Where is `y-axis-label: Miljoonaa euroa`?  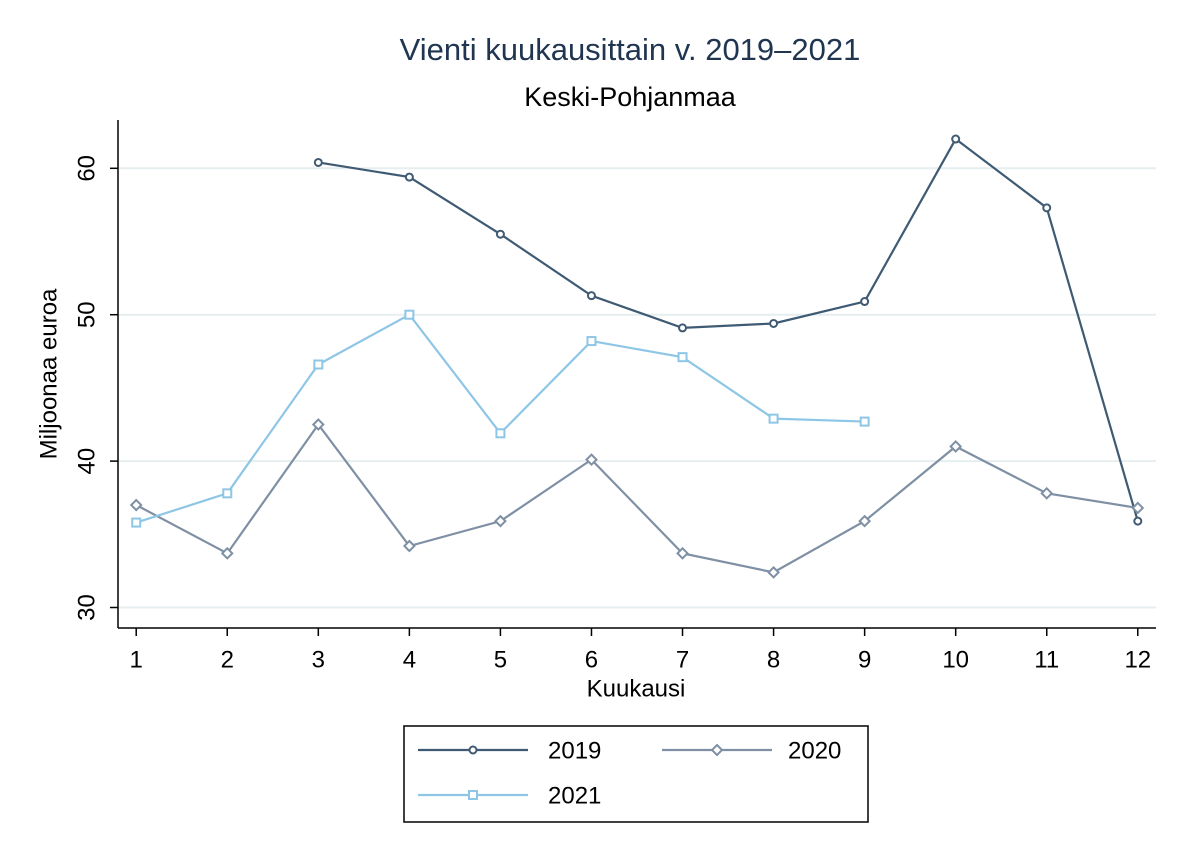
y-axis-label: Miljoonaa euroa is located at coordinates (48, 373).